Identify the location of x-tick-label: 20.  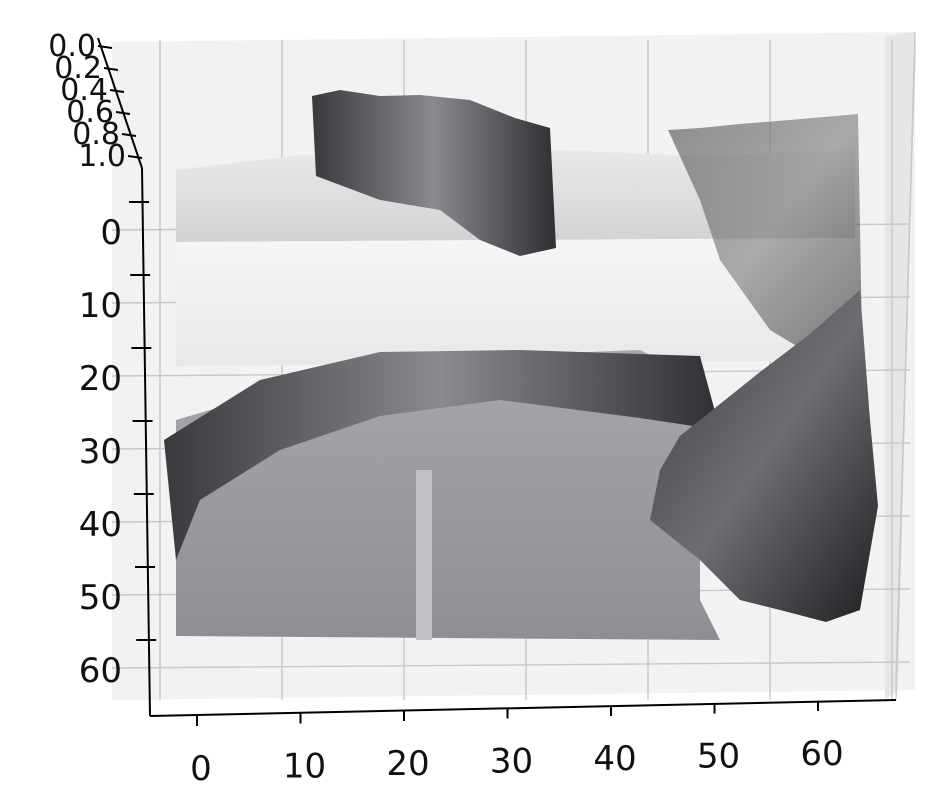
(407, 764).